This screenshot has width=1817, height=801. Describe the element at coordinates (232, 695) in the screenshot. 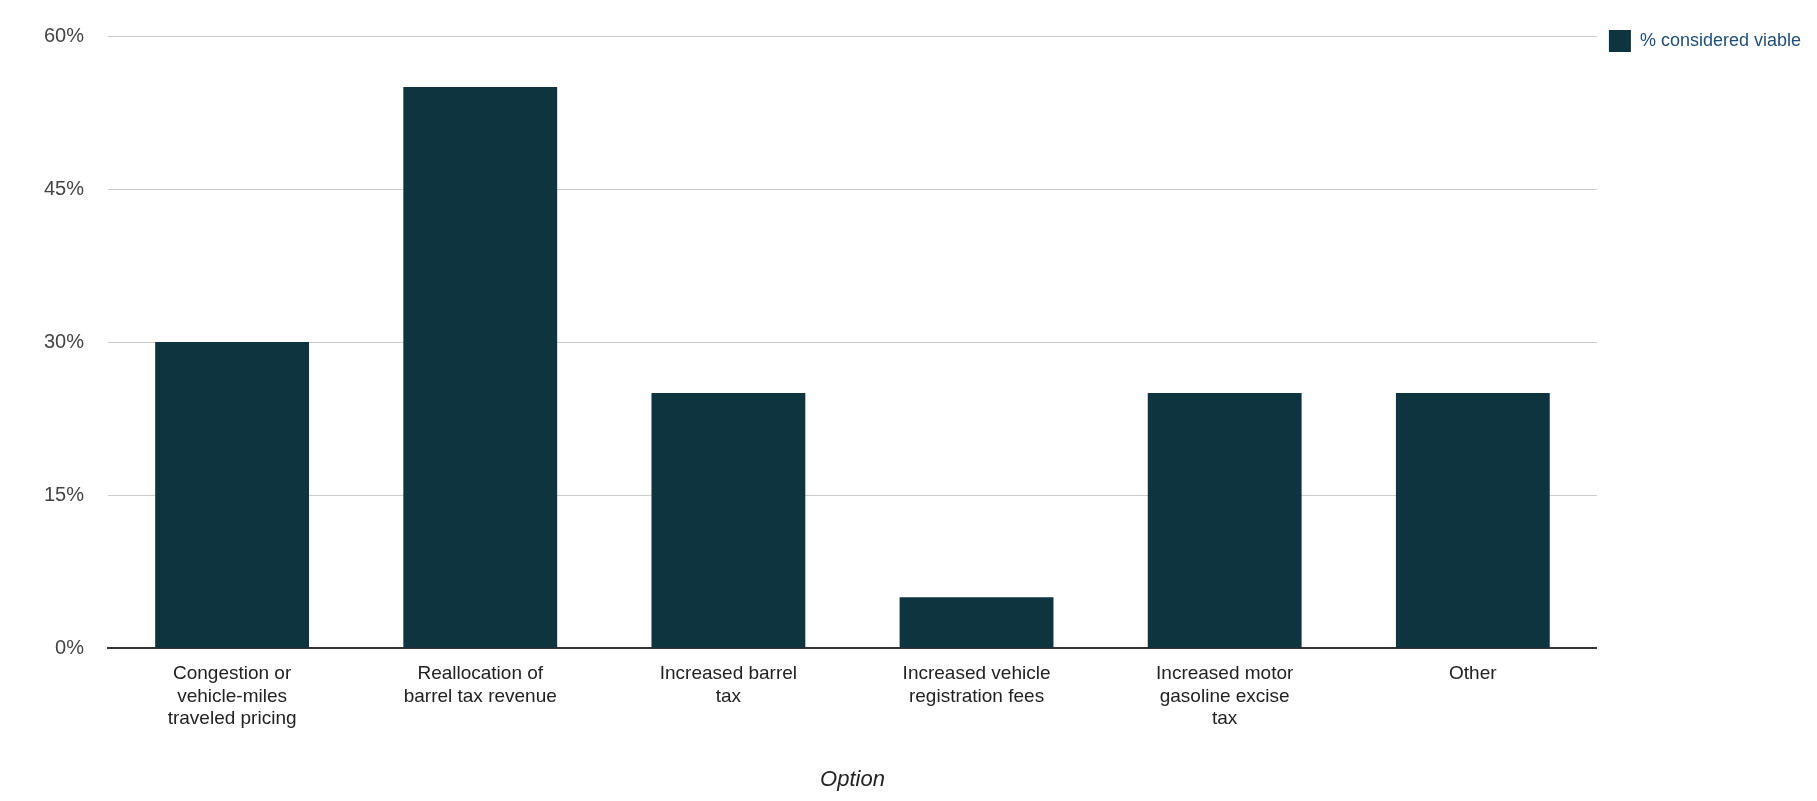

I see `x-tick-label: Congestion or vehicle-miles traveled pricing` at that location.